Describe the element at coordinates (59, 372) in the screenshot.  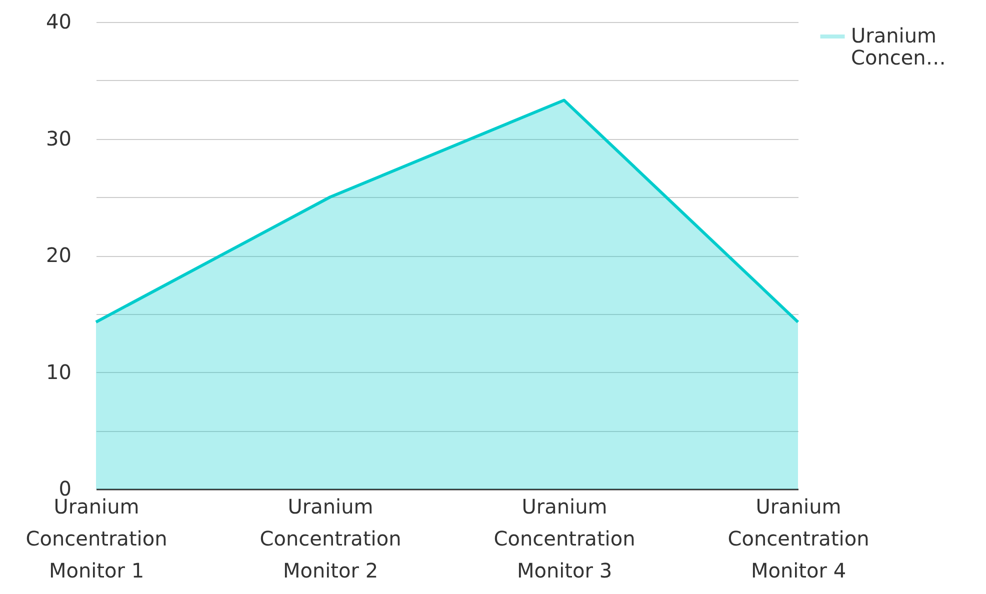
I see `y-tick-label: 10` at that location.